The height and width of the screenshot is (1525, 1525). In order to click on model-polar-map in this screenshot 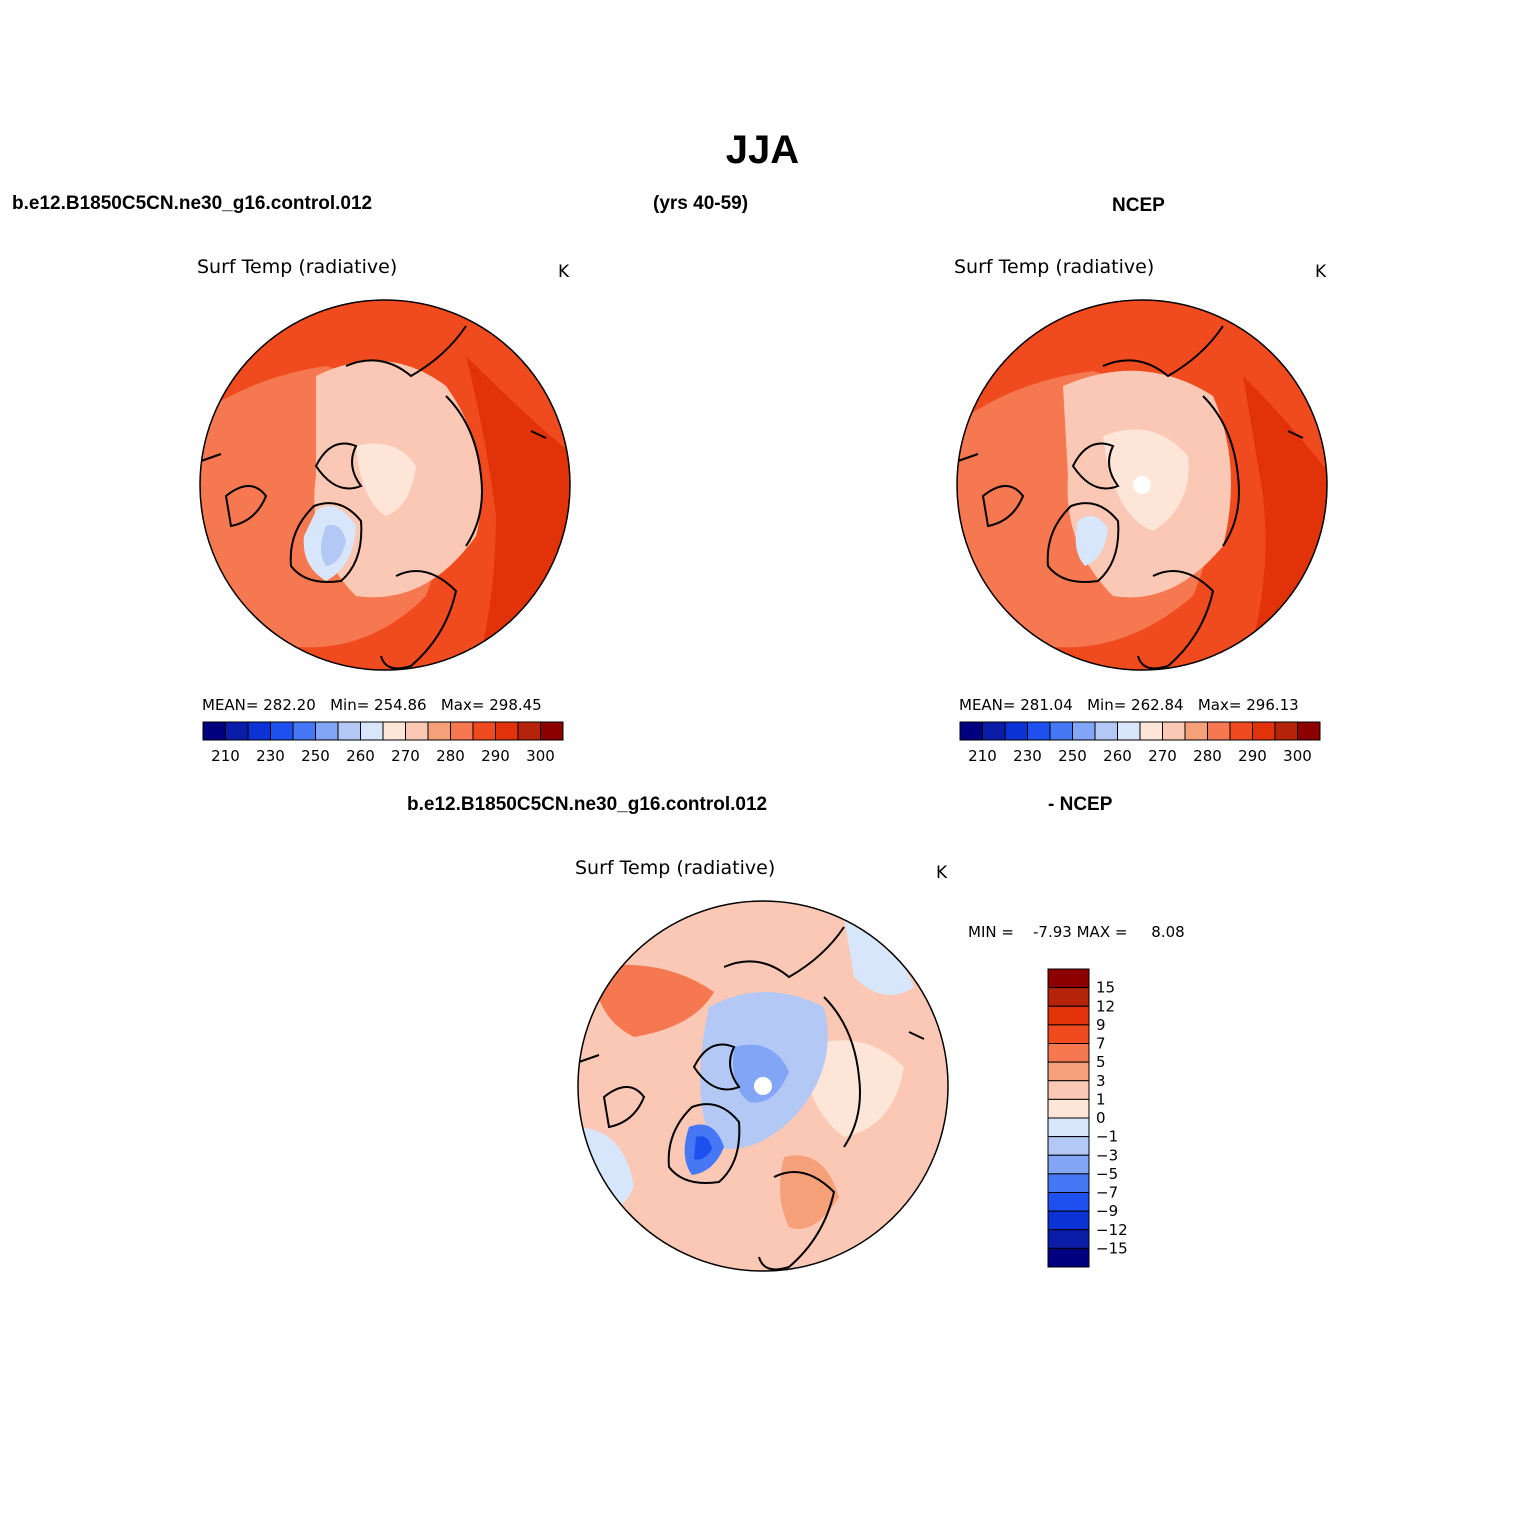, I will do `click(385, 485)`.